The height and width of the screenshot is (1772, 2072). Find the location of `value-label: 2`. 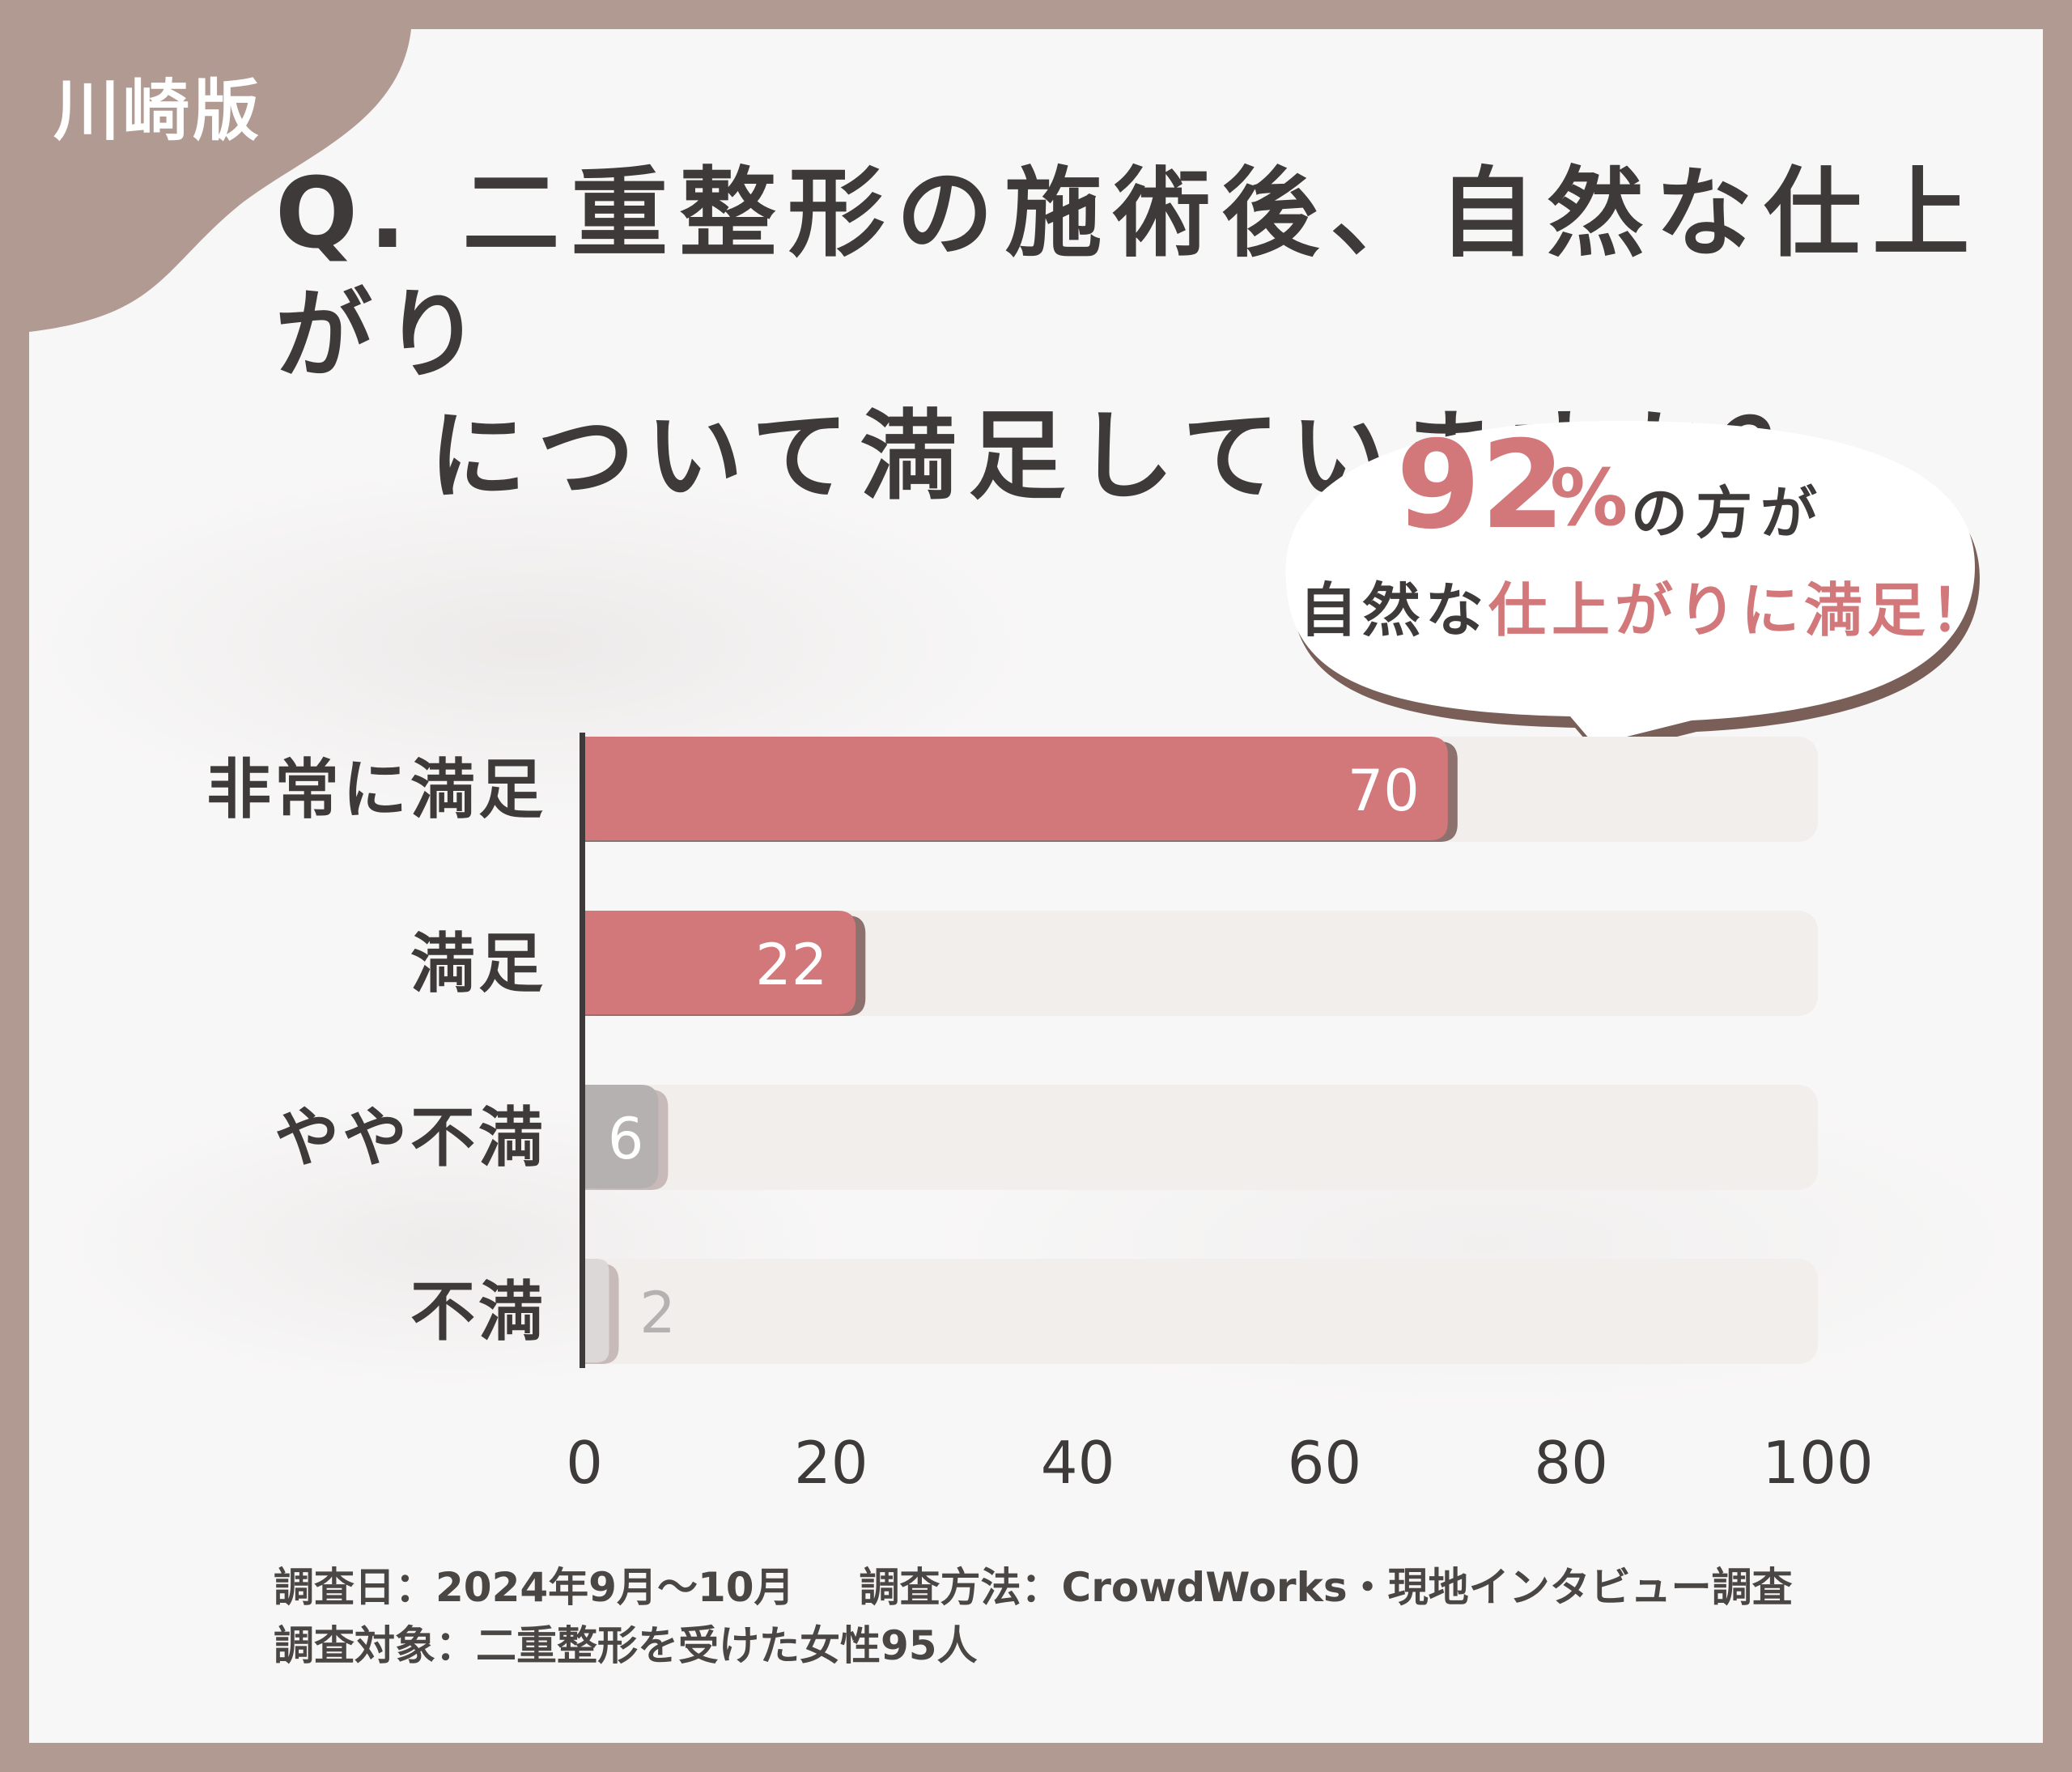

value-label: 2 is located at coordinates (657, 1313).